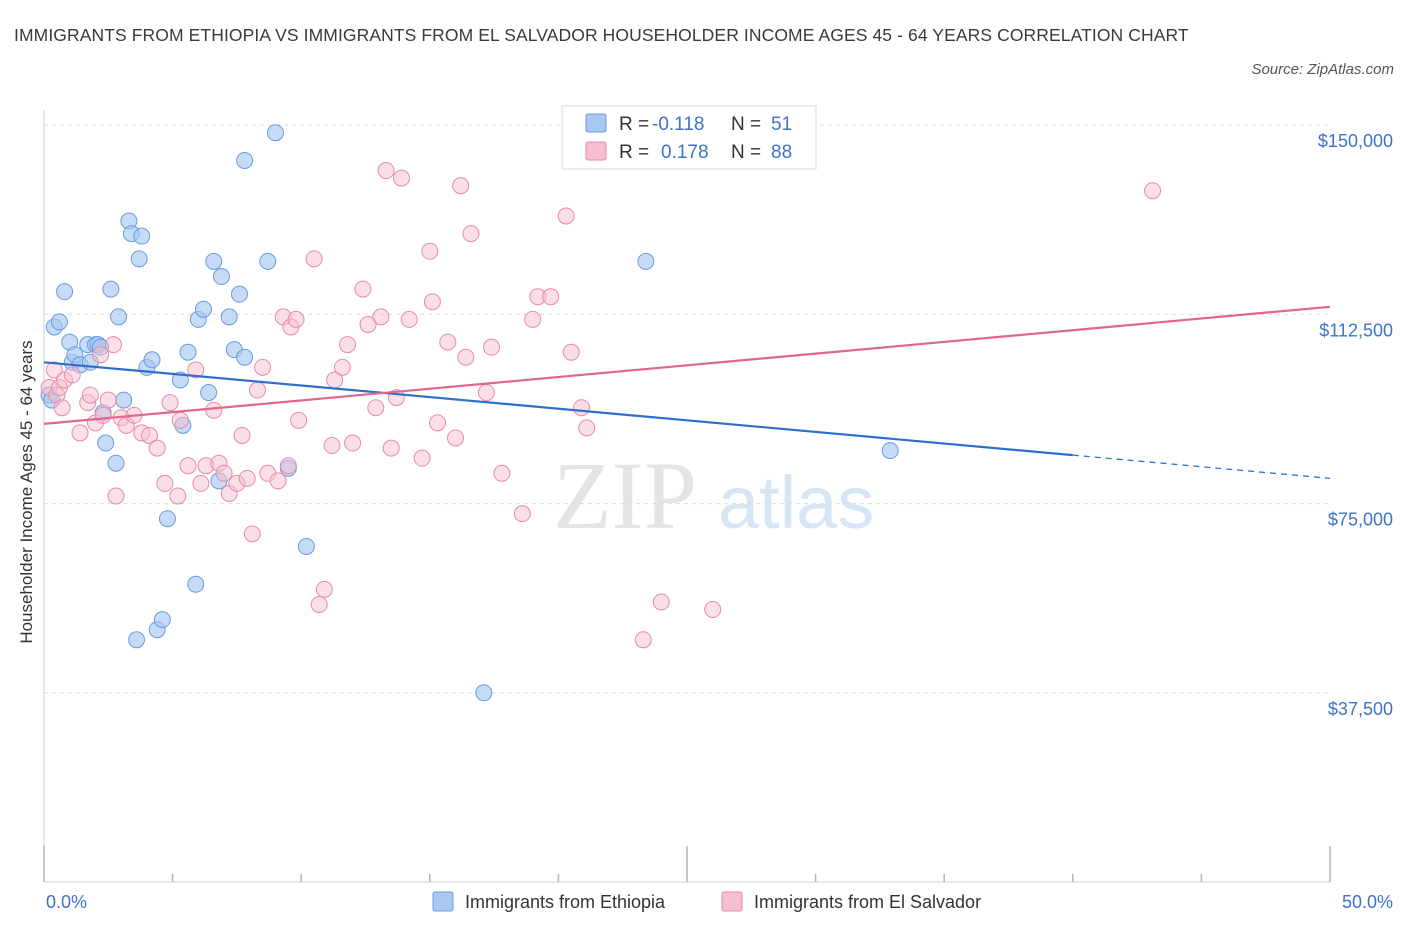 Image resolution: width=1406 pixels, height=930 pixels. Describe the element at coordinates (732, 901) in the screenshot. I see `bottom-legend-swatch-salvador` at that location.